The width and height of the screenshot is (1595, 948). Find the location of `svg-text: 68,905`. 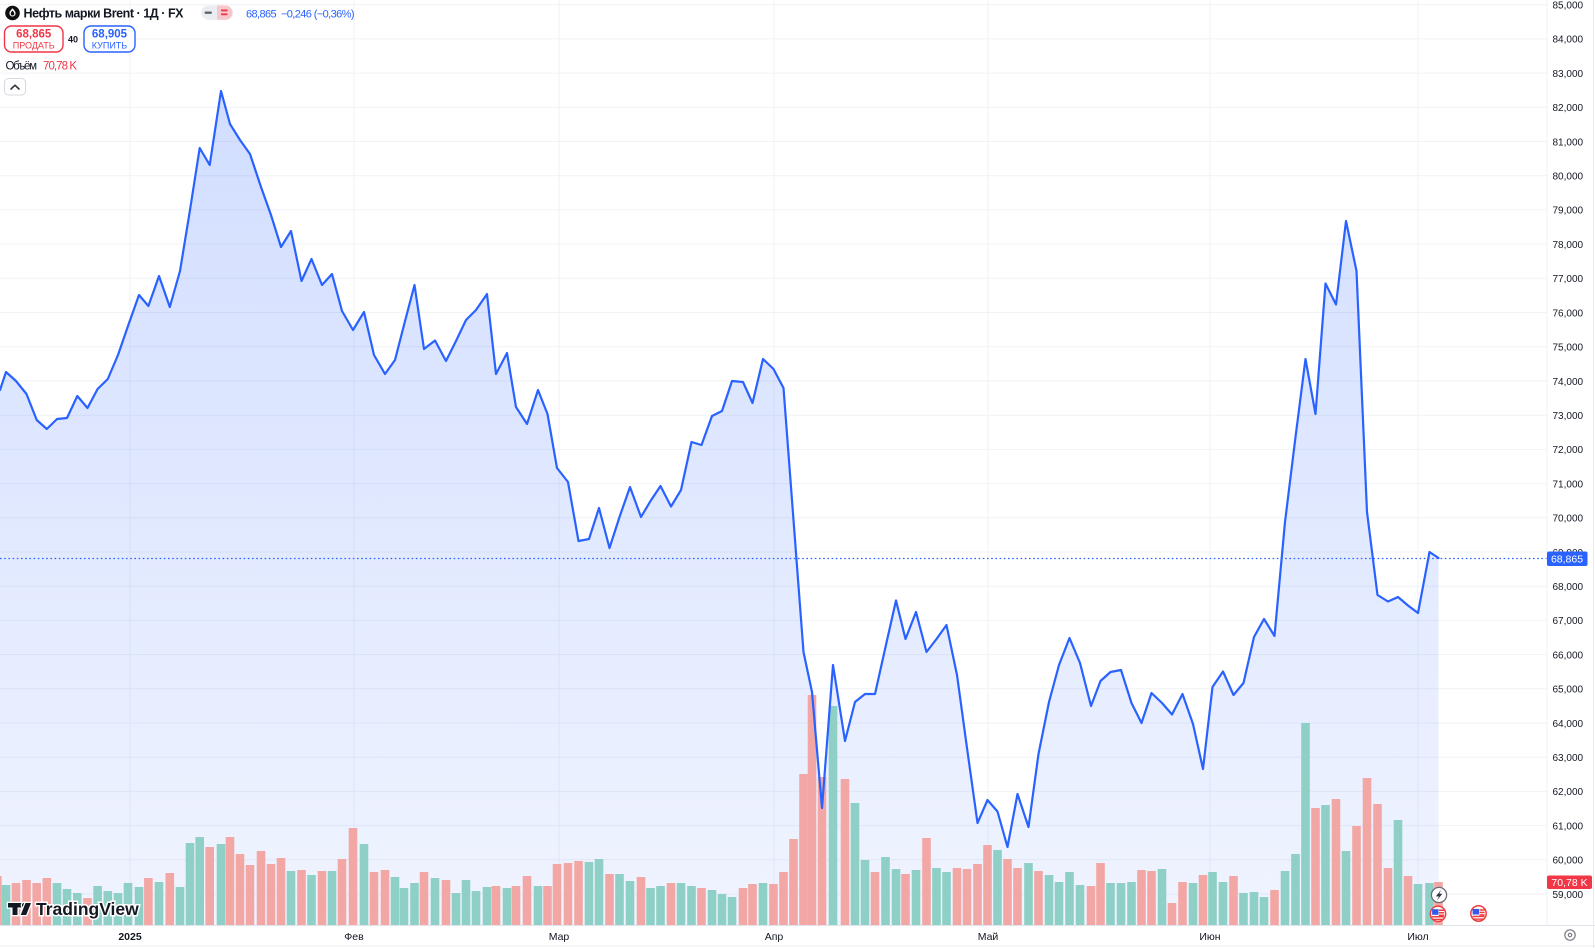

svg-text: 68,905 is located at coordinates (110, 35).